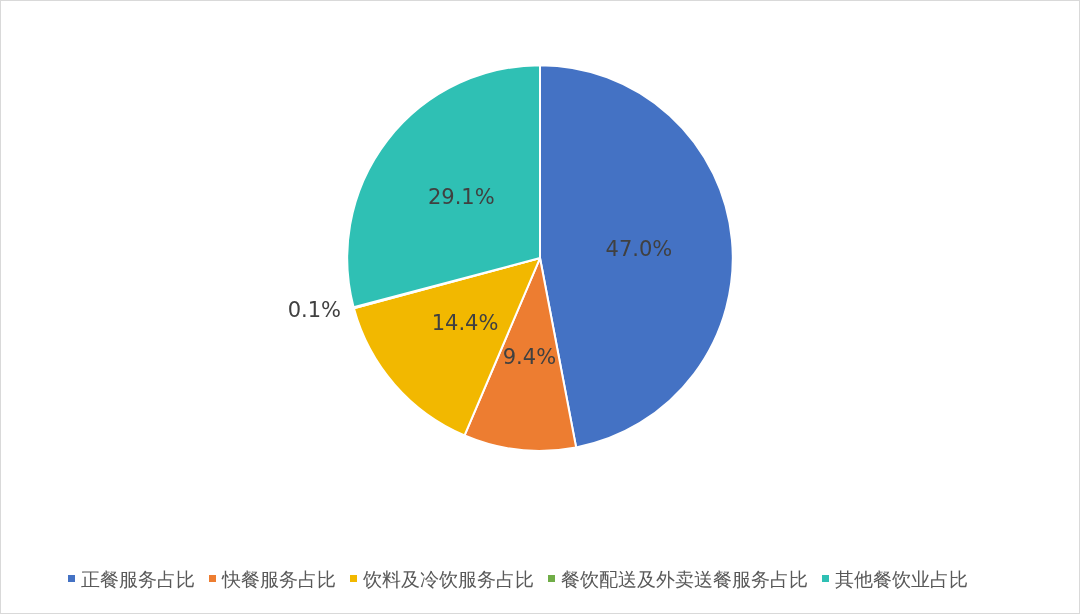 Image resolution: width=1080 pixels, height=614 pixels. Describe the element at coordinates (465, 323) in the screenshot. I see `data-label: 14.4%` at that location.